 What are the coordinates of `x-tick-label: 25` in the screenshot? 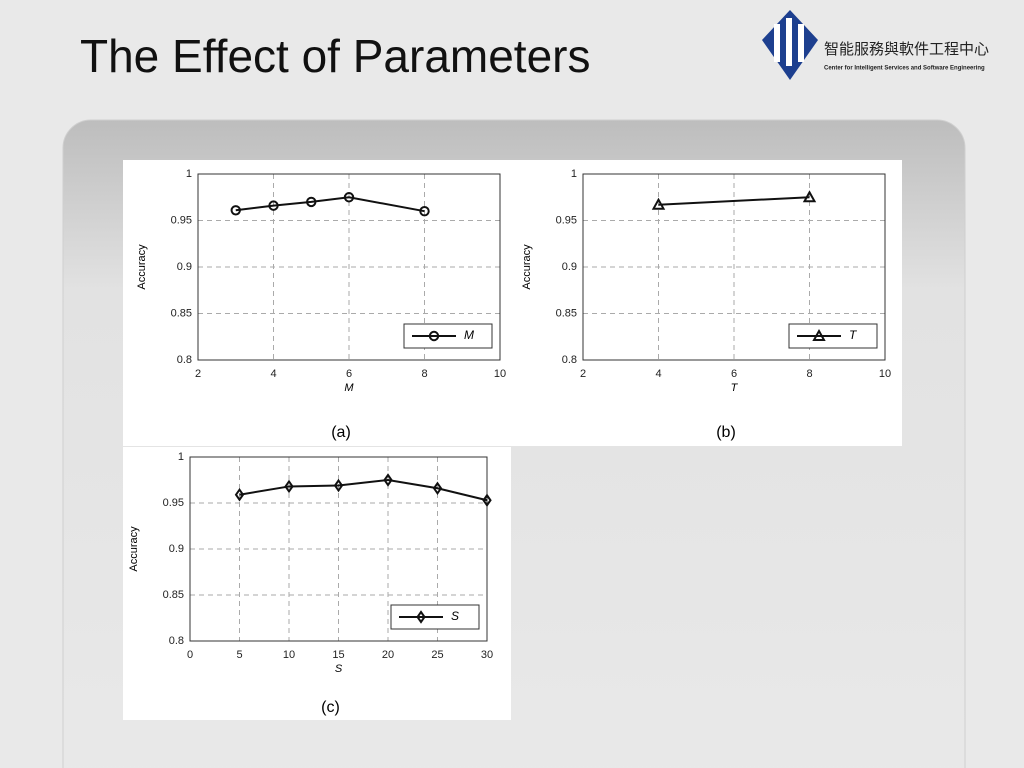 It's located at (437, 655).